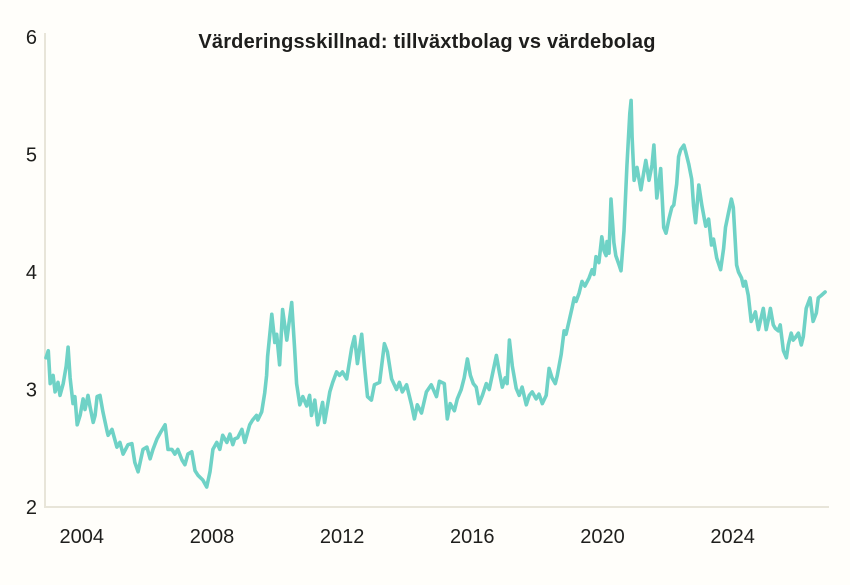 The image size is (850, 585). Describe the element at coordinates (31, 391) in the screenshot. I see `y-tick-label-3: 3` at that location.